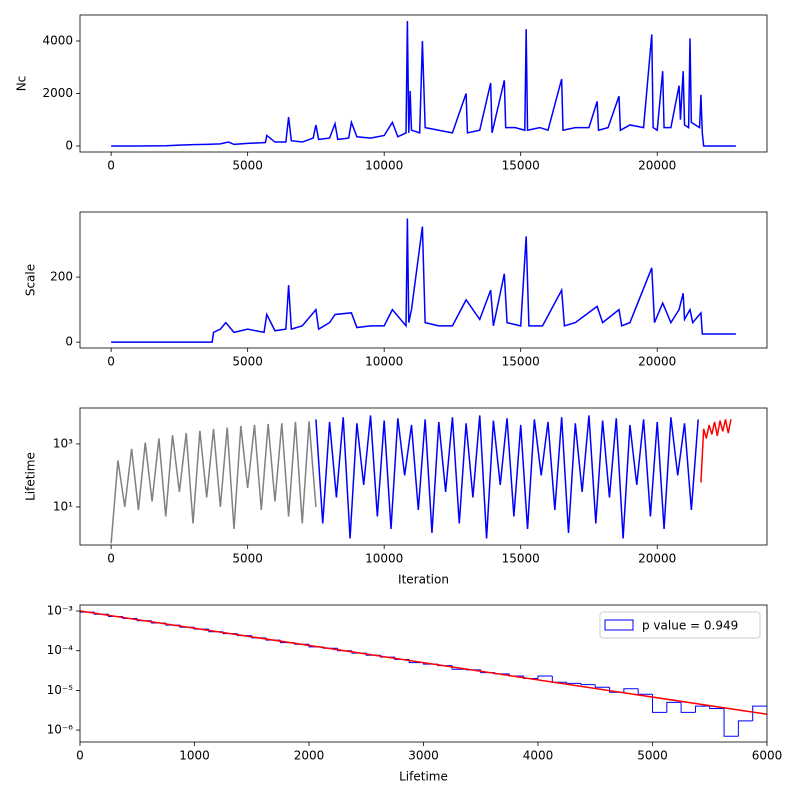 The image size is (800, 800). What do you see at coordinates (423, 777) in the screenshot?
I see `x-axis-label: Lifetime` at bounding box center [423, 777].